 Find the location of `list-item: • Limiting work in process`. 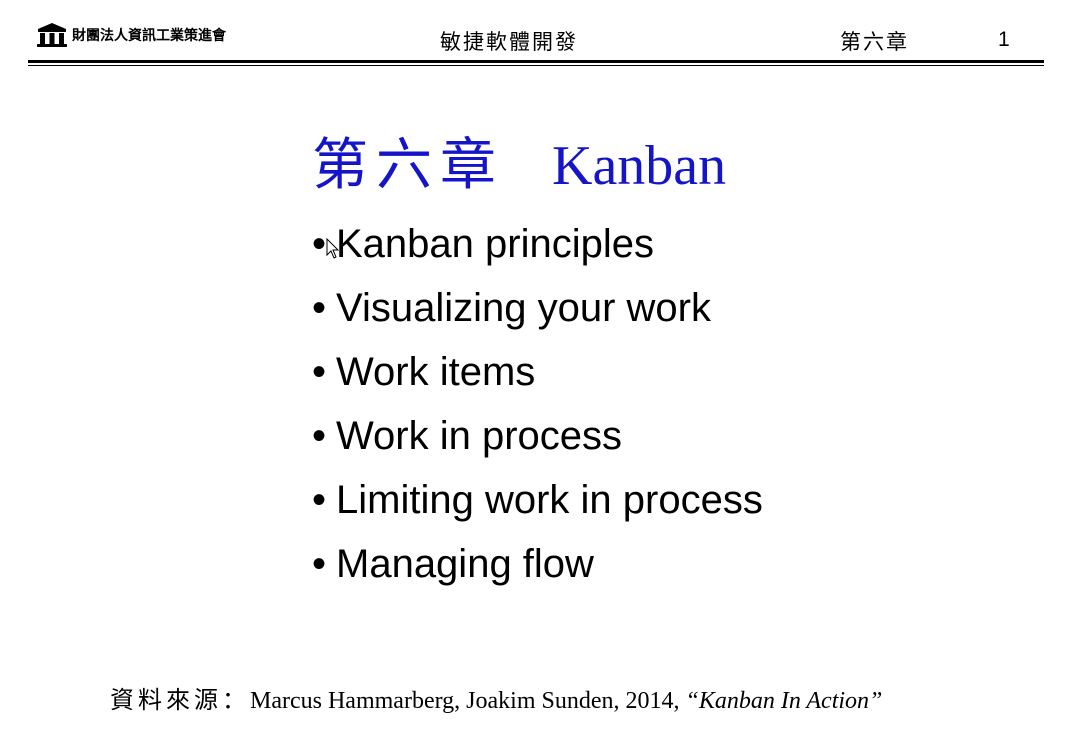

list-item: • Limiting work in process is located at coordinates (537, 506).